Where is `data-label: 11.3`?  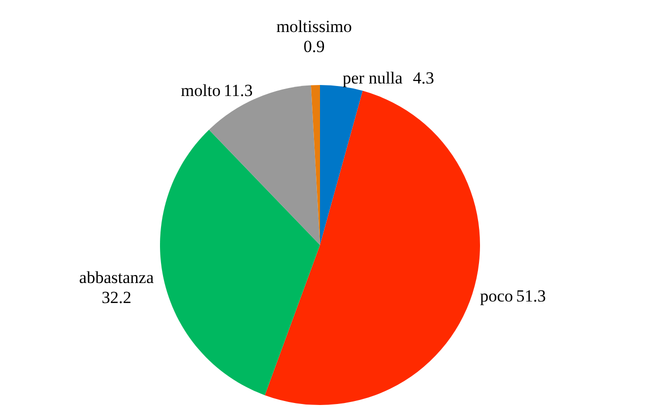 data-label: 11.3 is located at coordinates (238, 90).